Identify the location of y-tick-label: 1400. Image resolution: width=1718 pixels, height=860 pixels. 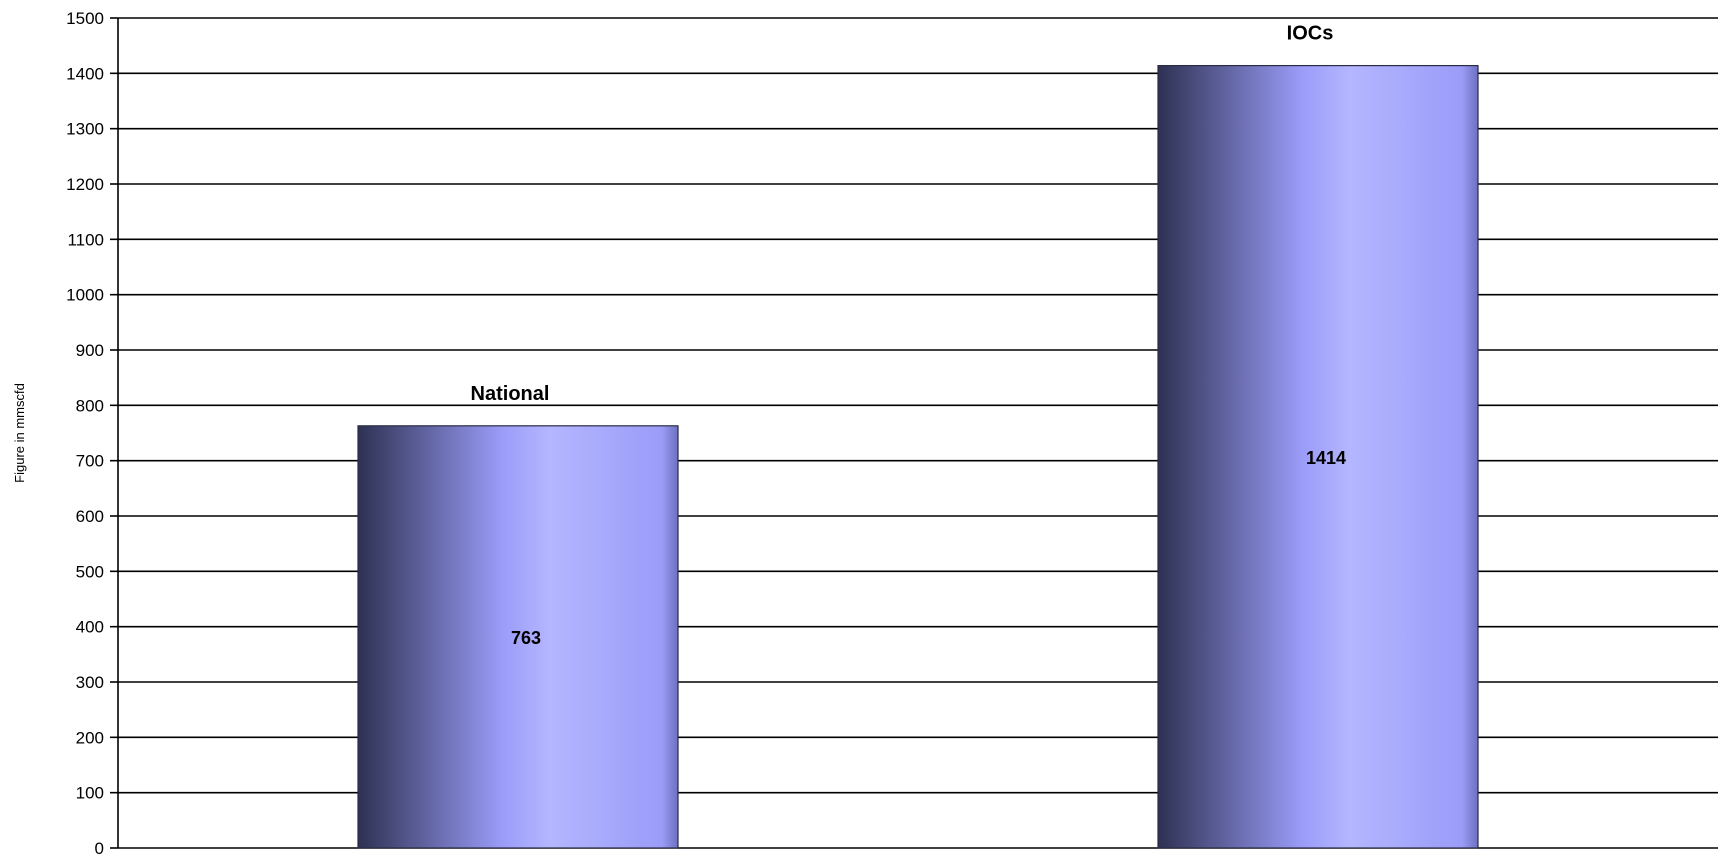
(85, 73).